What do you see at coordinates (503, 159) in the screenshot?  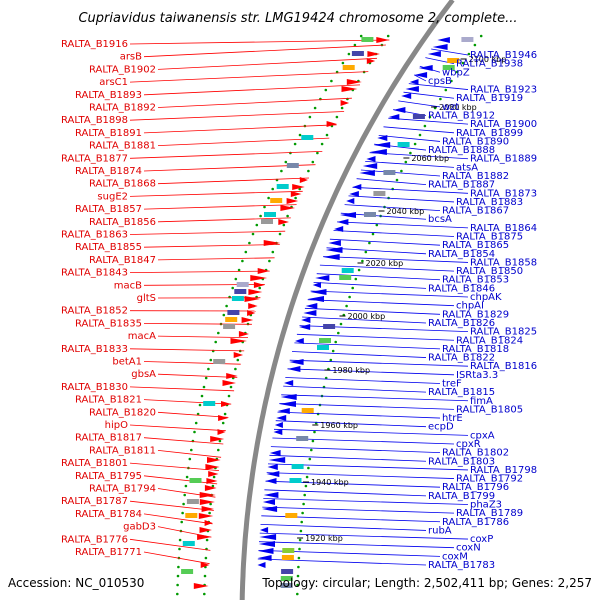 I see `gene-label-reverse: RALTA_B1889` at bounding box center [503, 159].